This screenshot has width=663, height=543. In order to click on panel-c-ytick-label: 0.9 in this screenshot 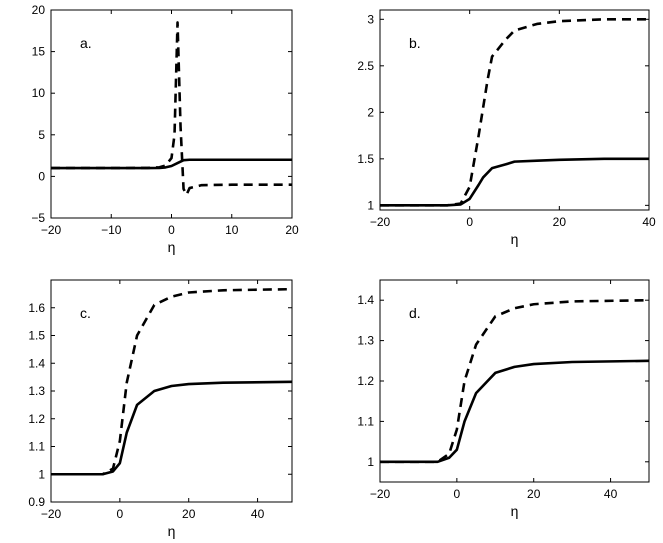, I will do `click(36, 502)`.